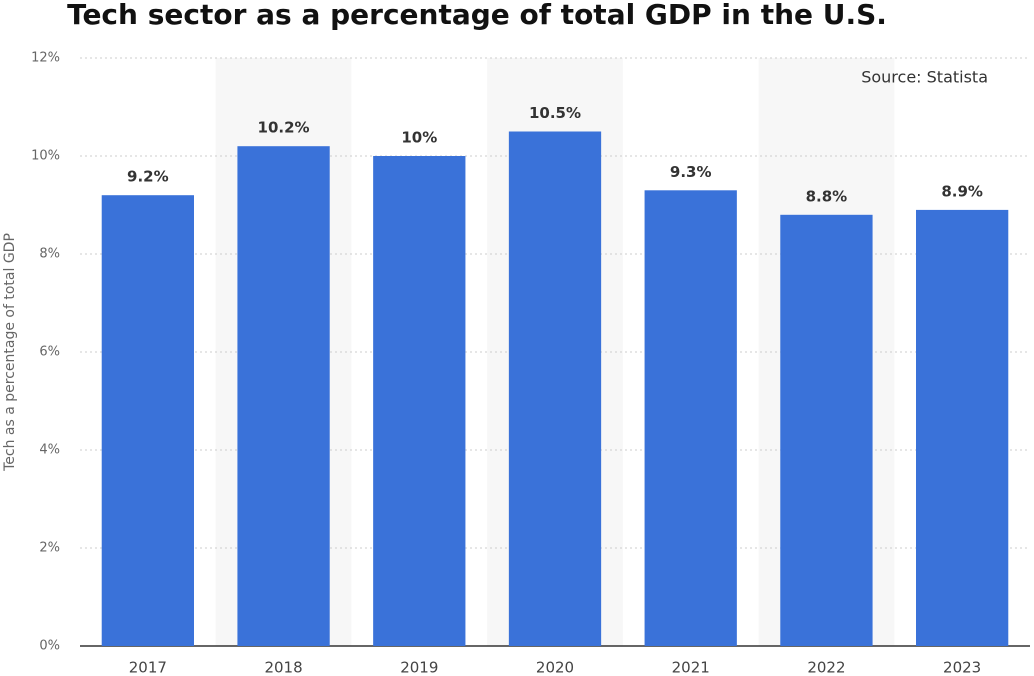 This screenshot has width=1034, height=676. Describe the element at coordinates (555, 113) in the screenshot. I see `value-label: 10.5%` at that location.